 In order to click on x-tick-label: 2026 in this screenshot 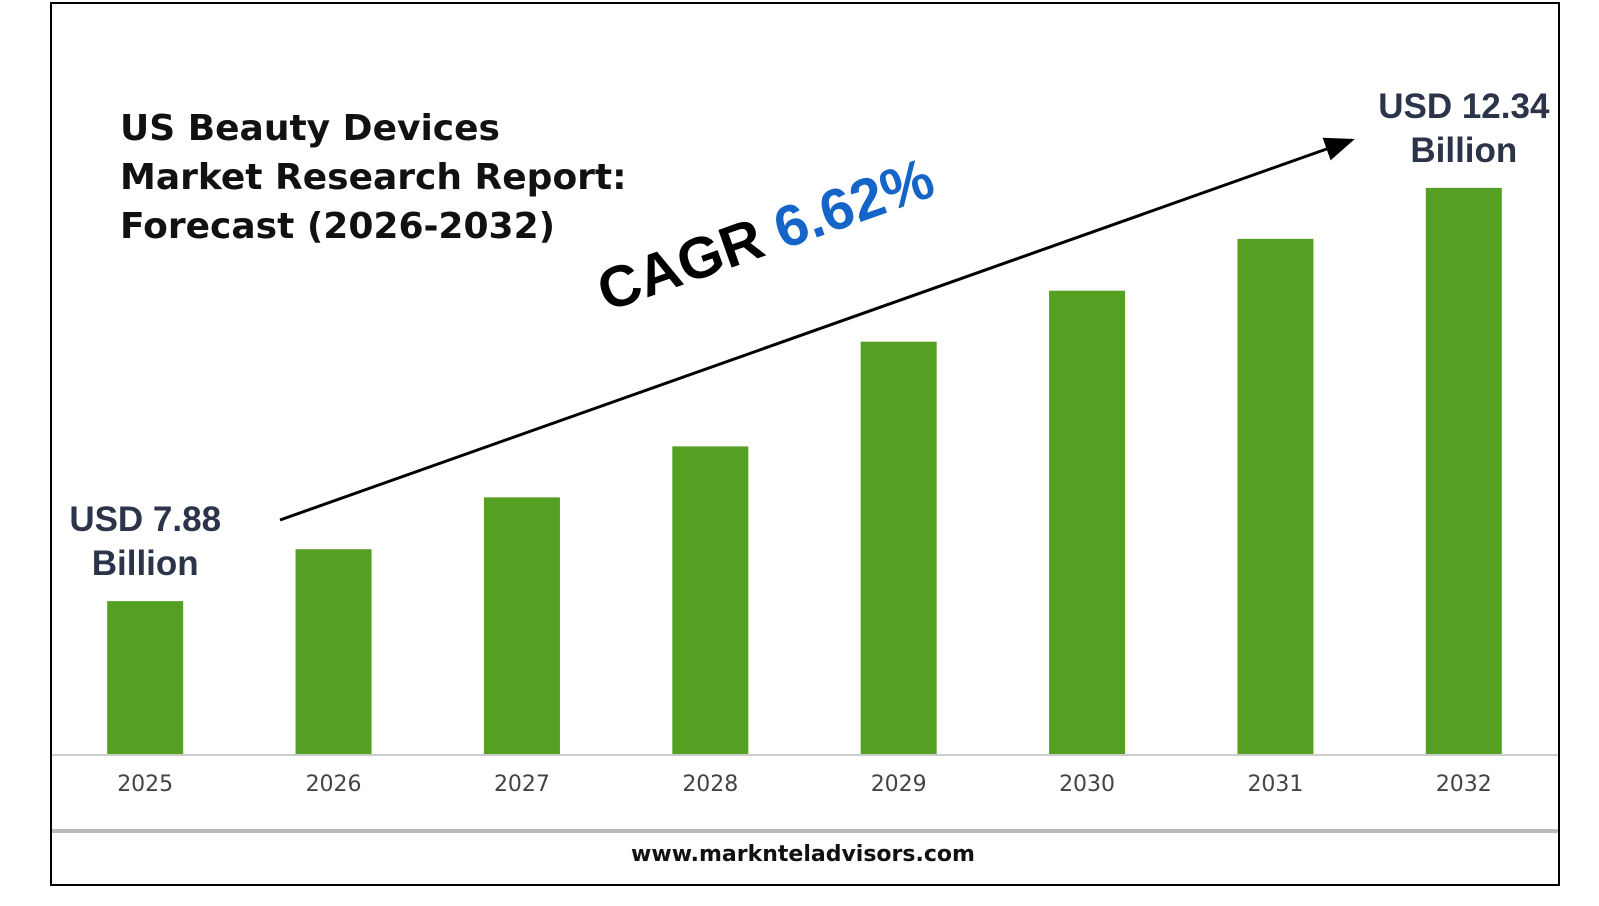, I will do `click(334, 784)`.